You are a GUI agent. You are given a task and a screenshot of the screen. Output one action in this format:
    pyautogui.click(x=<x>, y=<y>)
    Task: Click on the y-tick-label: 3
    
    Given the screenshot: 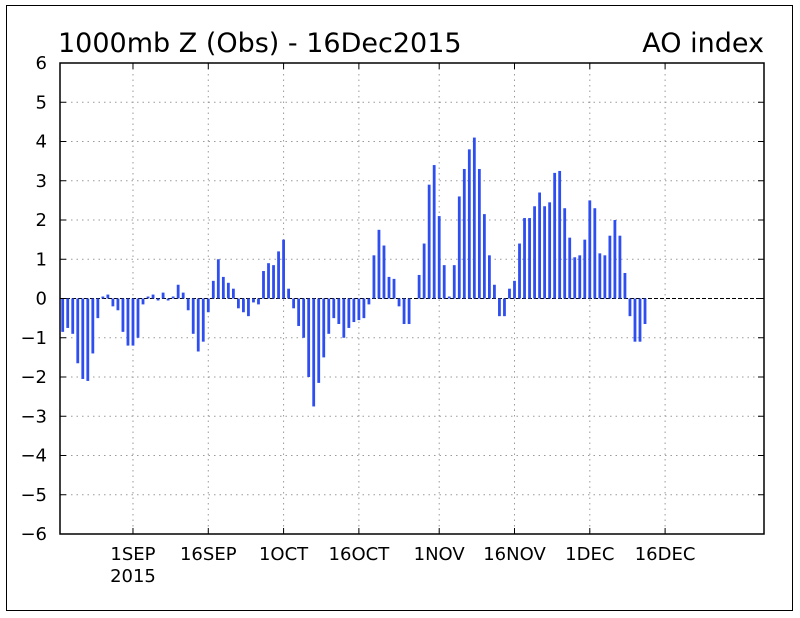 What is the action you would take?
    pyautogui.click(x=41, y=181)
    